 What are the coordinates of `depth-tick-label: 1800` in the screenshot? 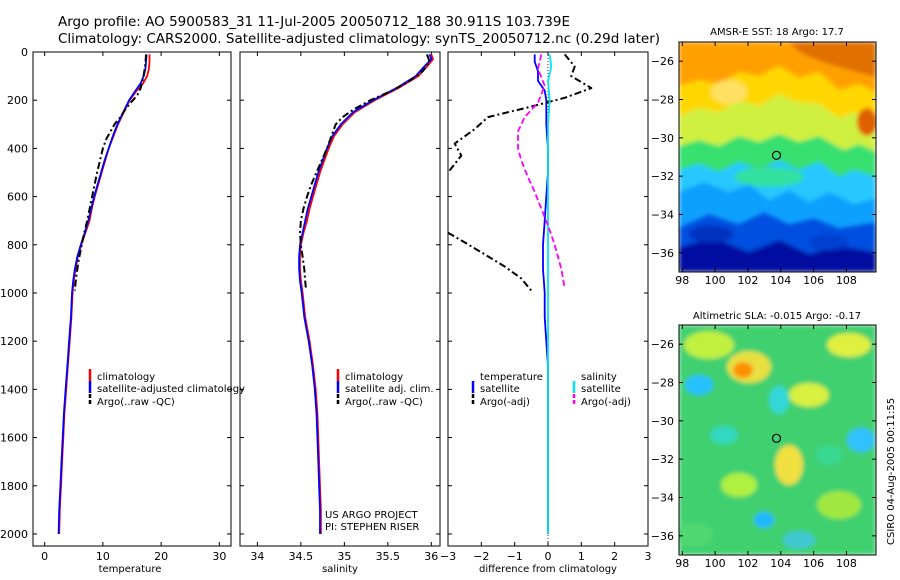 It's located at (14, 486).